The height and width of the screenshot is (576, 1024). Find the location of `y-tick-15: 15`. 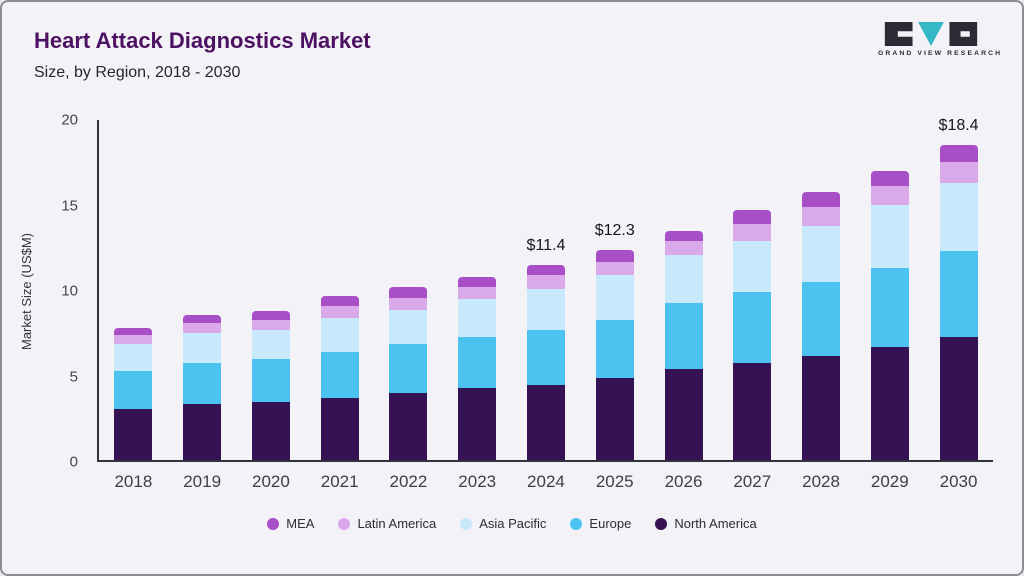

y-tick-15: 15 is located at coordinates (69, 205).